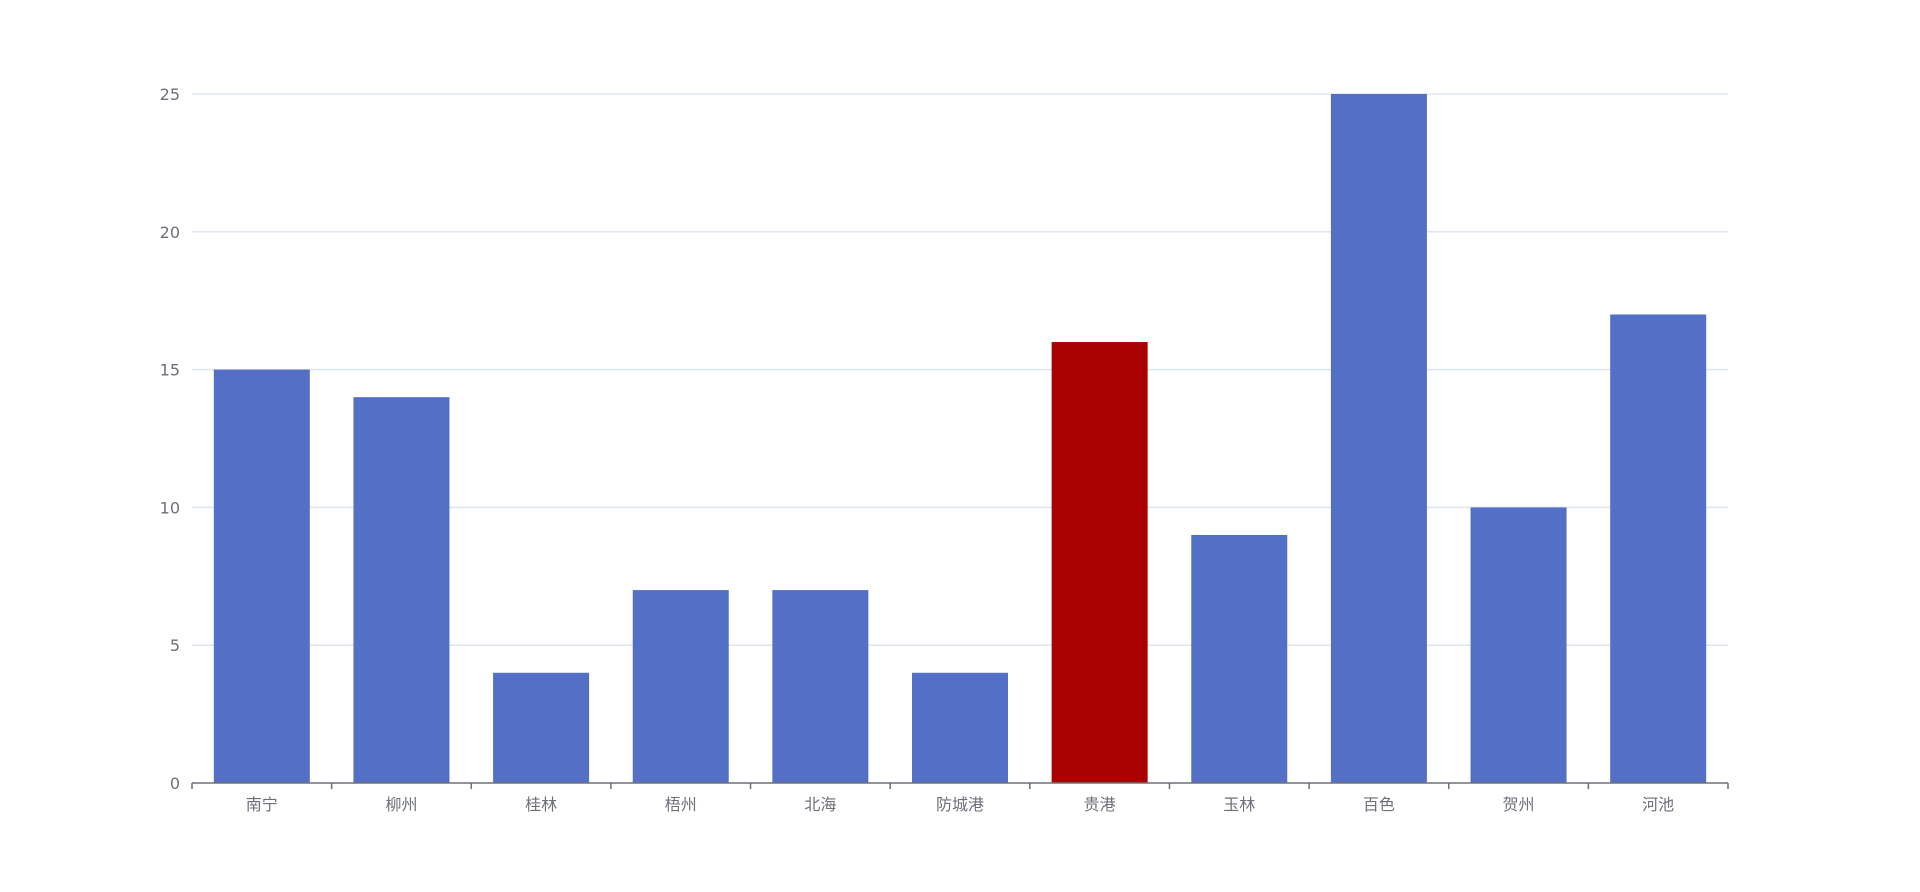 The width and height of the screenshot is (1920, 892). What do you see at coordinates (820, 686) in the screenshot?
I see `bar-北海` at bounding box center [820, 686].